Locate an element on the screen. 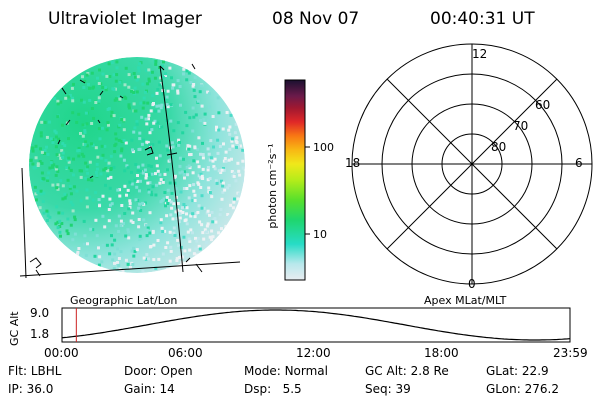  status-ip: IP: 36.0 is located at coordinates (31, 389).